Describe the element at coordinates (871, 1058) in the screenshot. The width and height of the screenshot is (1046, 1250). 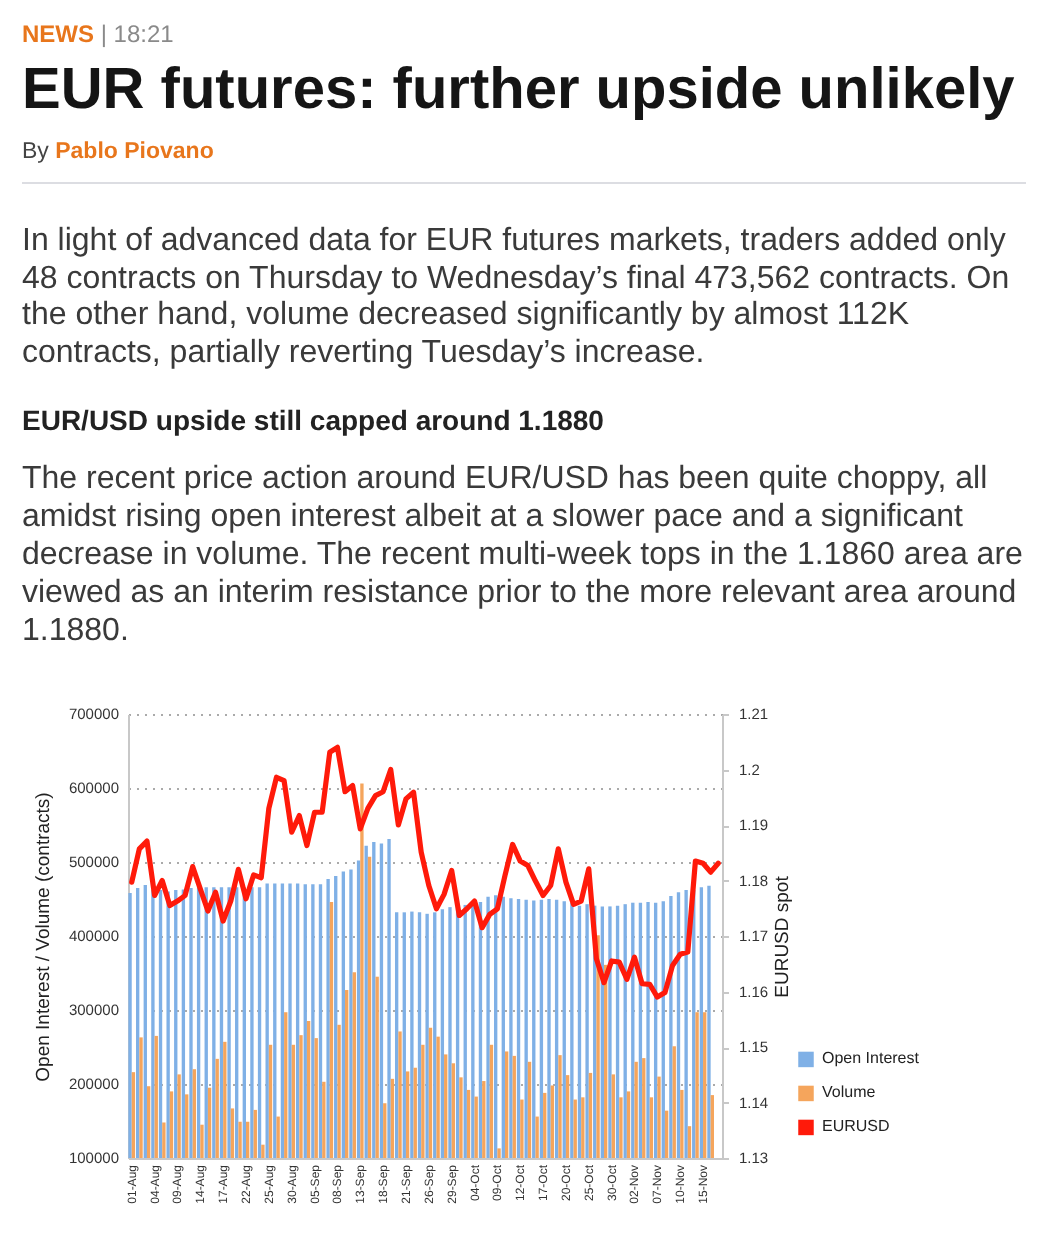
I see `legend-label: Open Interest` at that location.